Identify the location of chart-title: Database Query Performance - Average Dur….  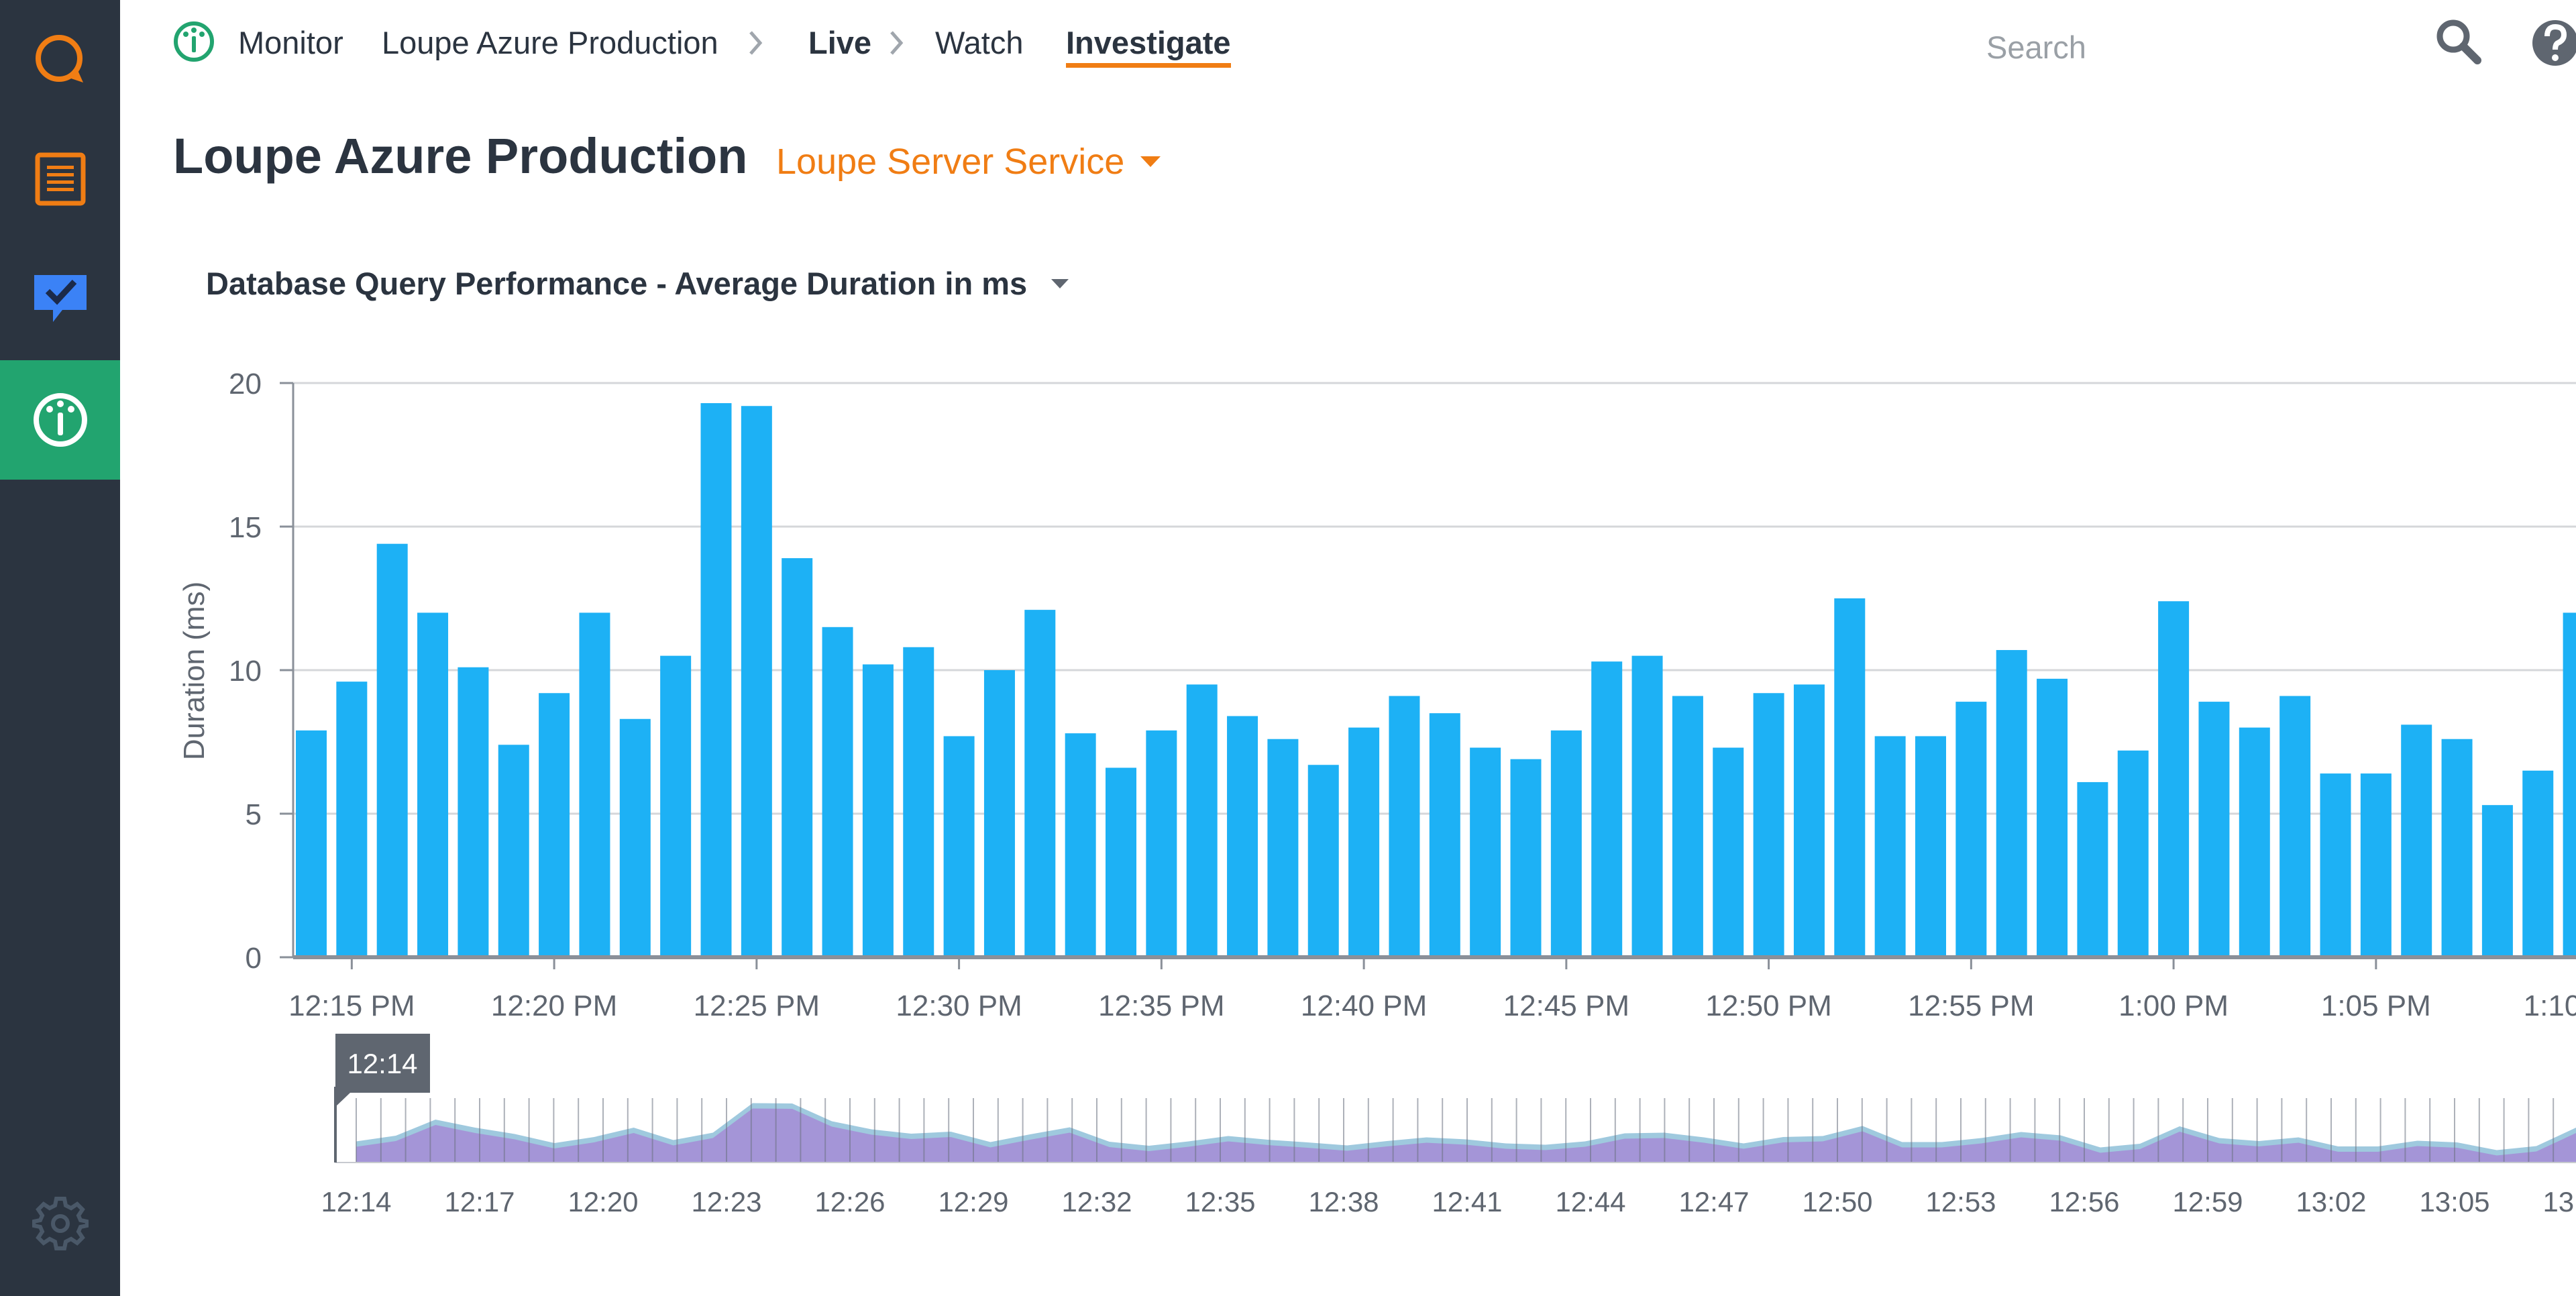
(617, 283).